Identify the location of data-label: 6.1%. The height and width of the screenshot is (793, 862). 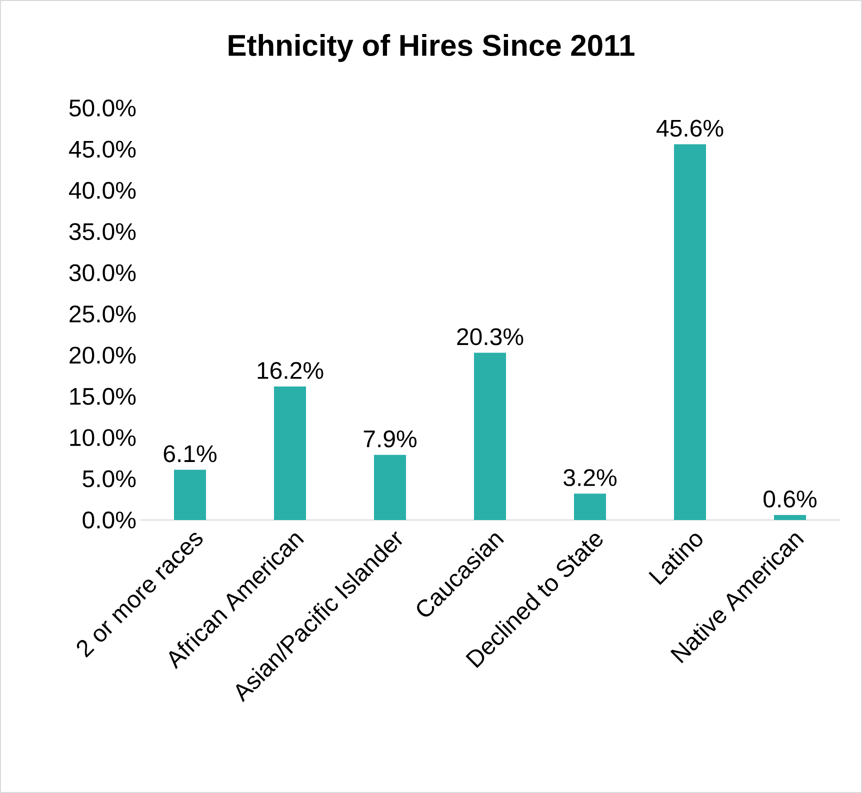
(190, 453).